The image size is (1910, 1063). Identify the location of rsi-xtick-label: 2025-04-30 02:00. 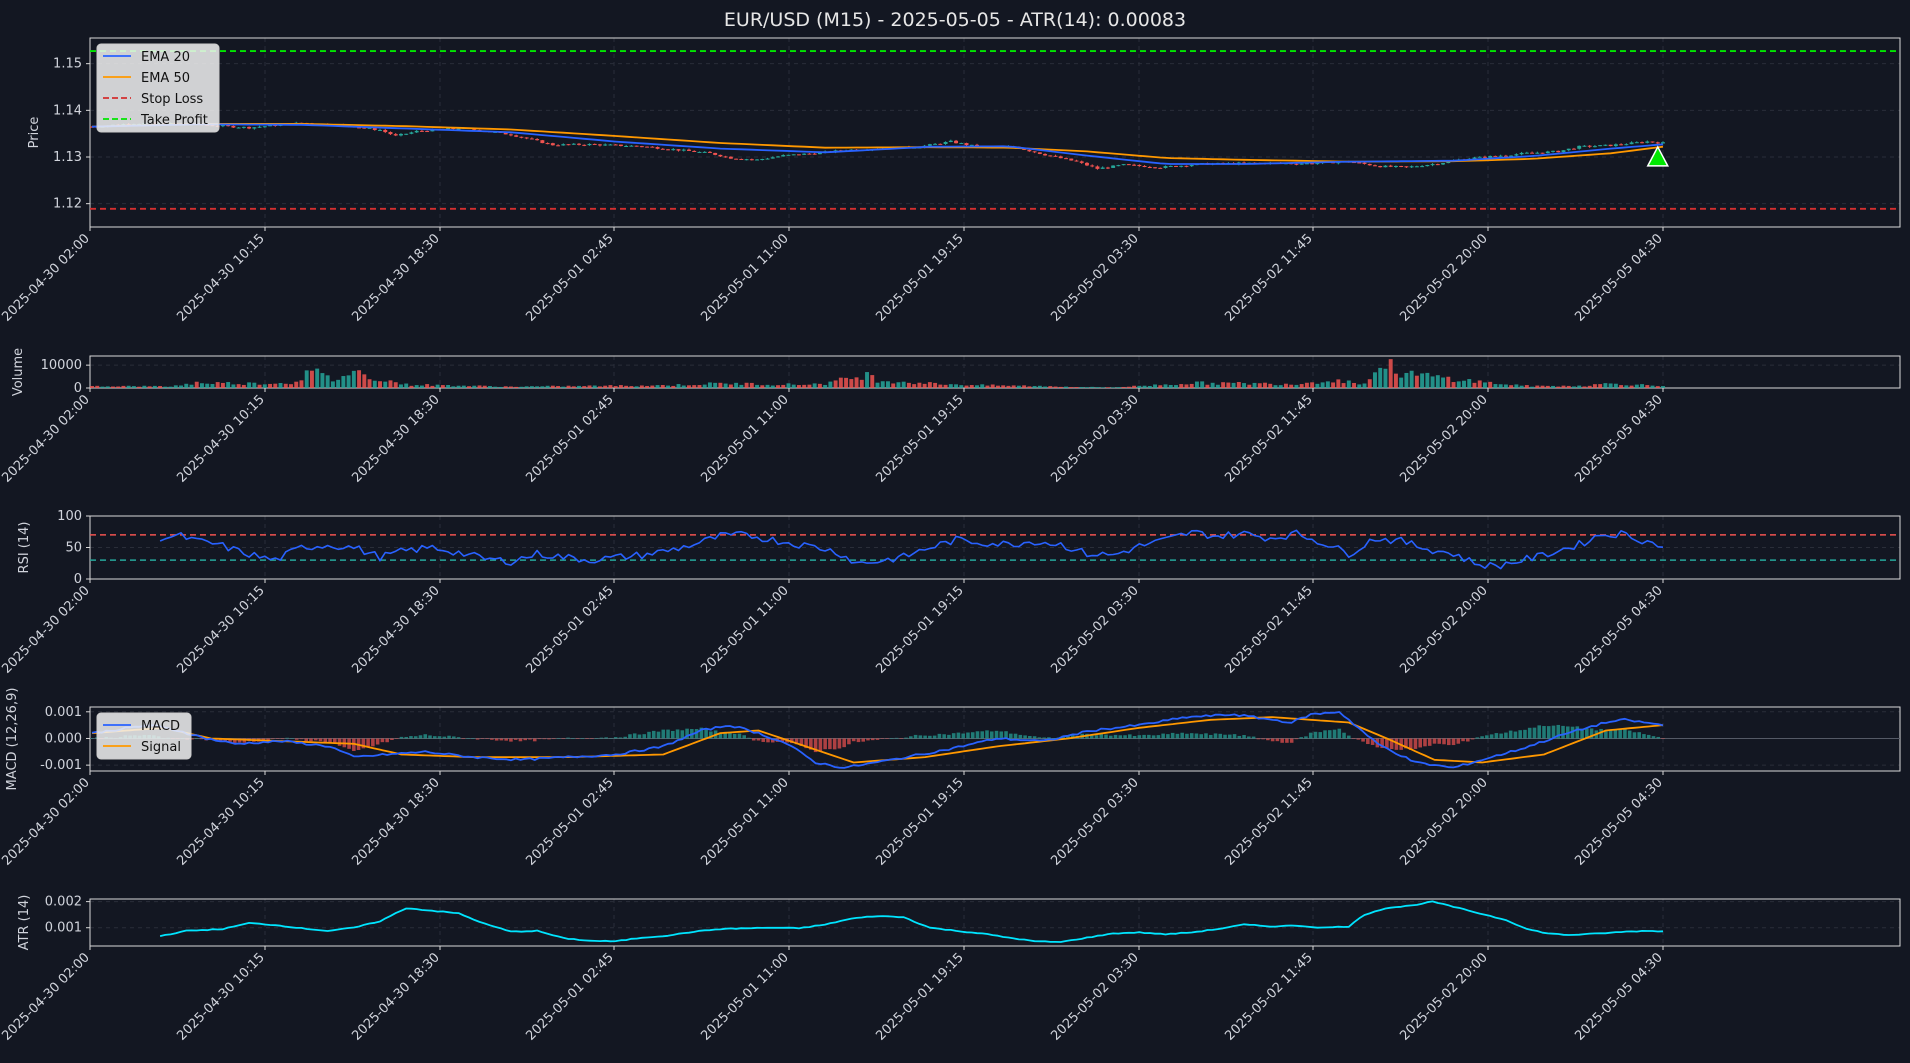
(46, 629).